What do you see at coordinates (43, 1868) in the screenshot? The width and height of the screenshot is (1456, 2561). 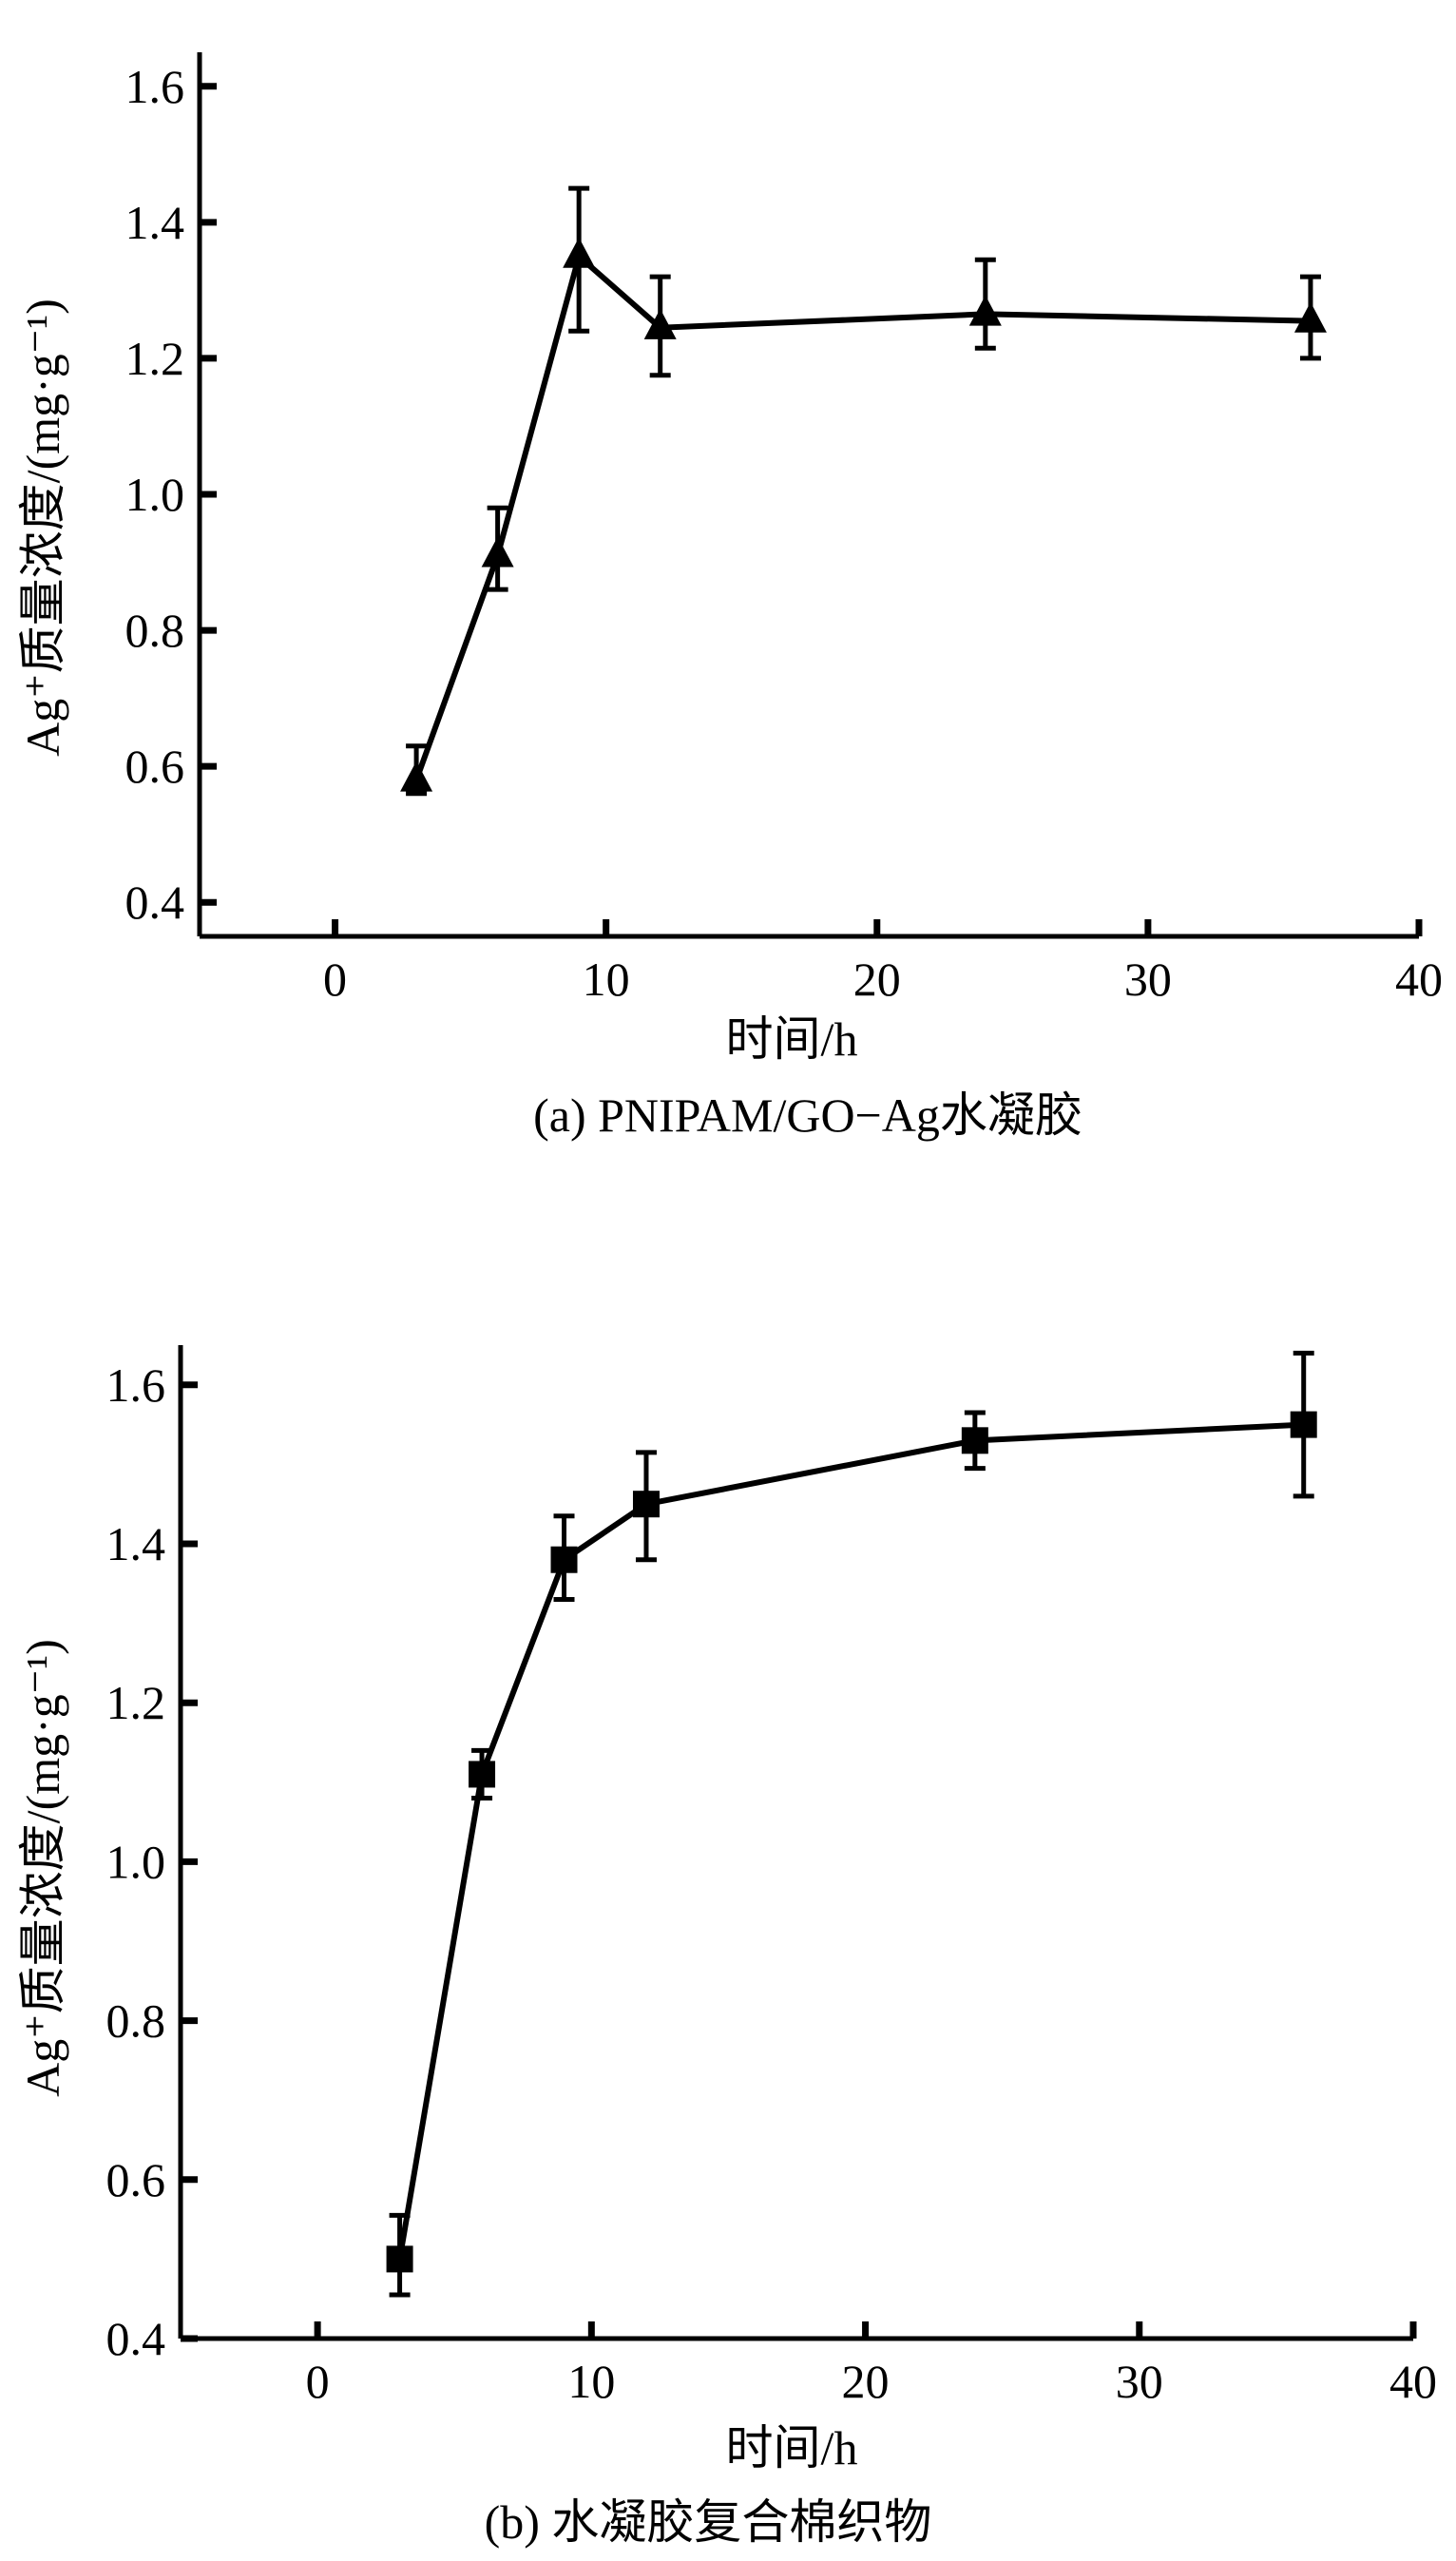 I see `y-axis-title-b: Ag⁺质量浓度/(mg·g⁻¹)` at bounding box center [43, 1868].